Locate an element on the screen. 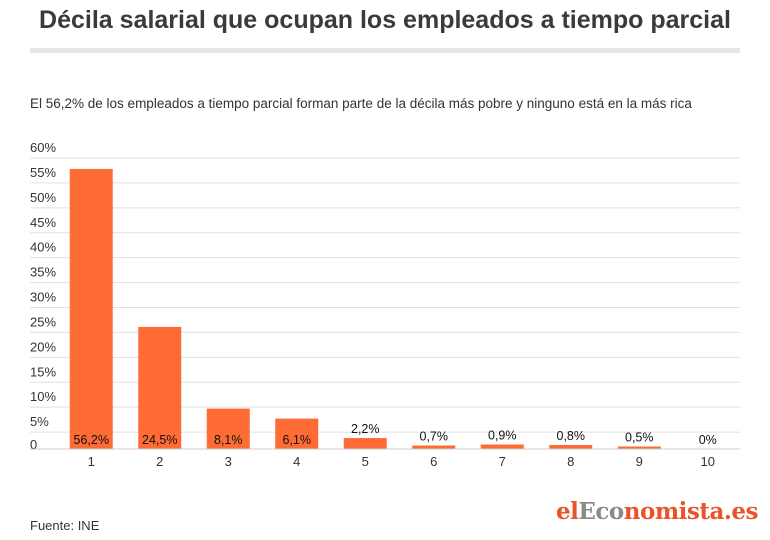 The height and width of the screenshot is (540, 770). y-tick-label: 15% is located at coordinates (43, 371).